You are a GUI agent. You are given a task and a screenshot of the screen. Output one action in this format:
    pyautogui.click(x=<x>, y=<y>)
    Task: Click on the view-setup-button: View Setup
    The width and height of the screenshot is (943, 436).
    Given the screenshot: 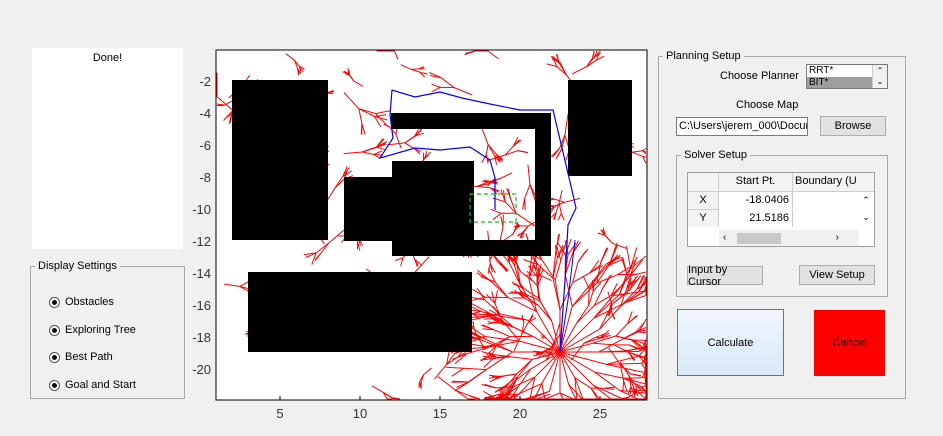 What is the action you would take?
    pyautogui.click(x=837, y=275)
    